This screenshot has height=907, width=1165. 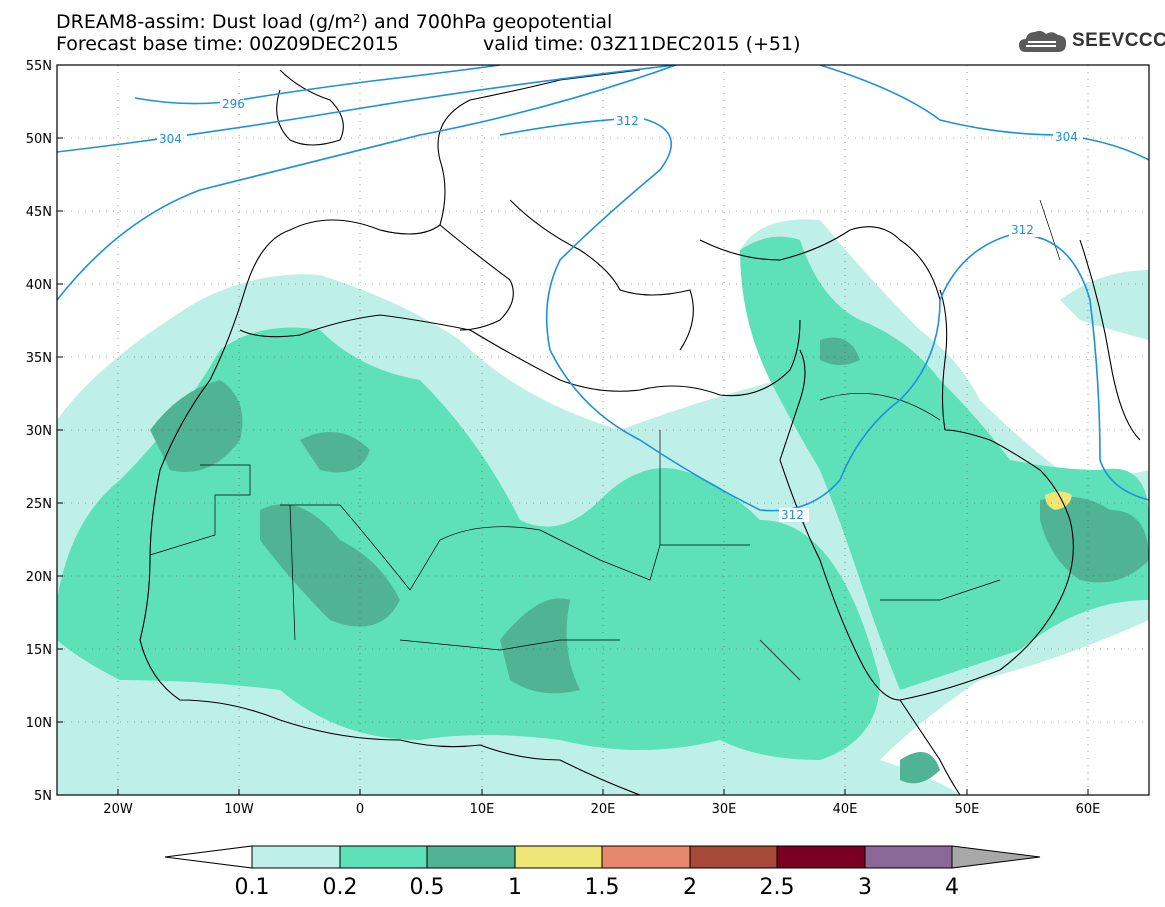 I want to click on contour-label-312: 312, so click(x=627, y=121).